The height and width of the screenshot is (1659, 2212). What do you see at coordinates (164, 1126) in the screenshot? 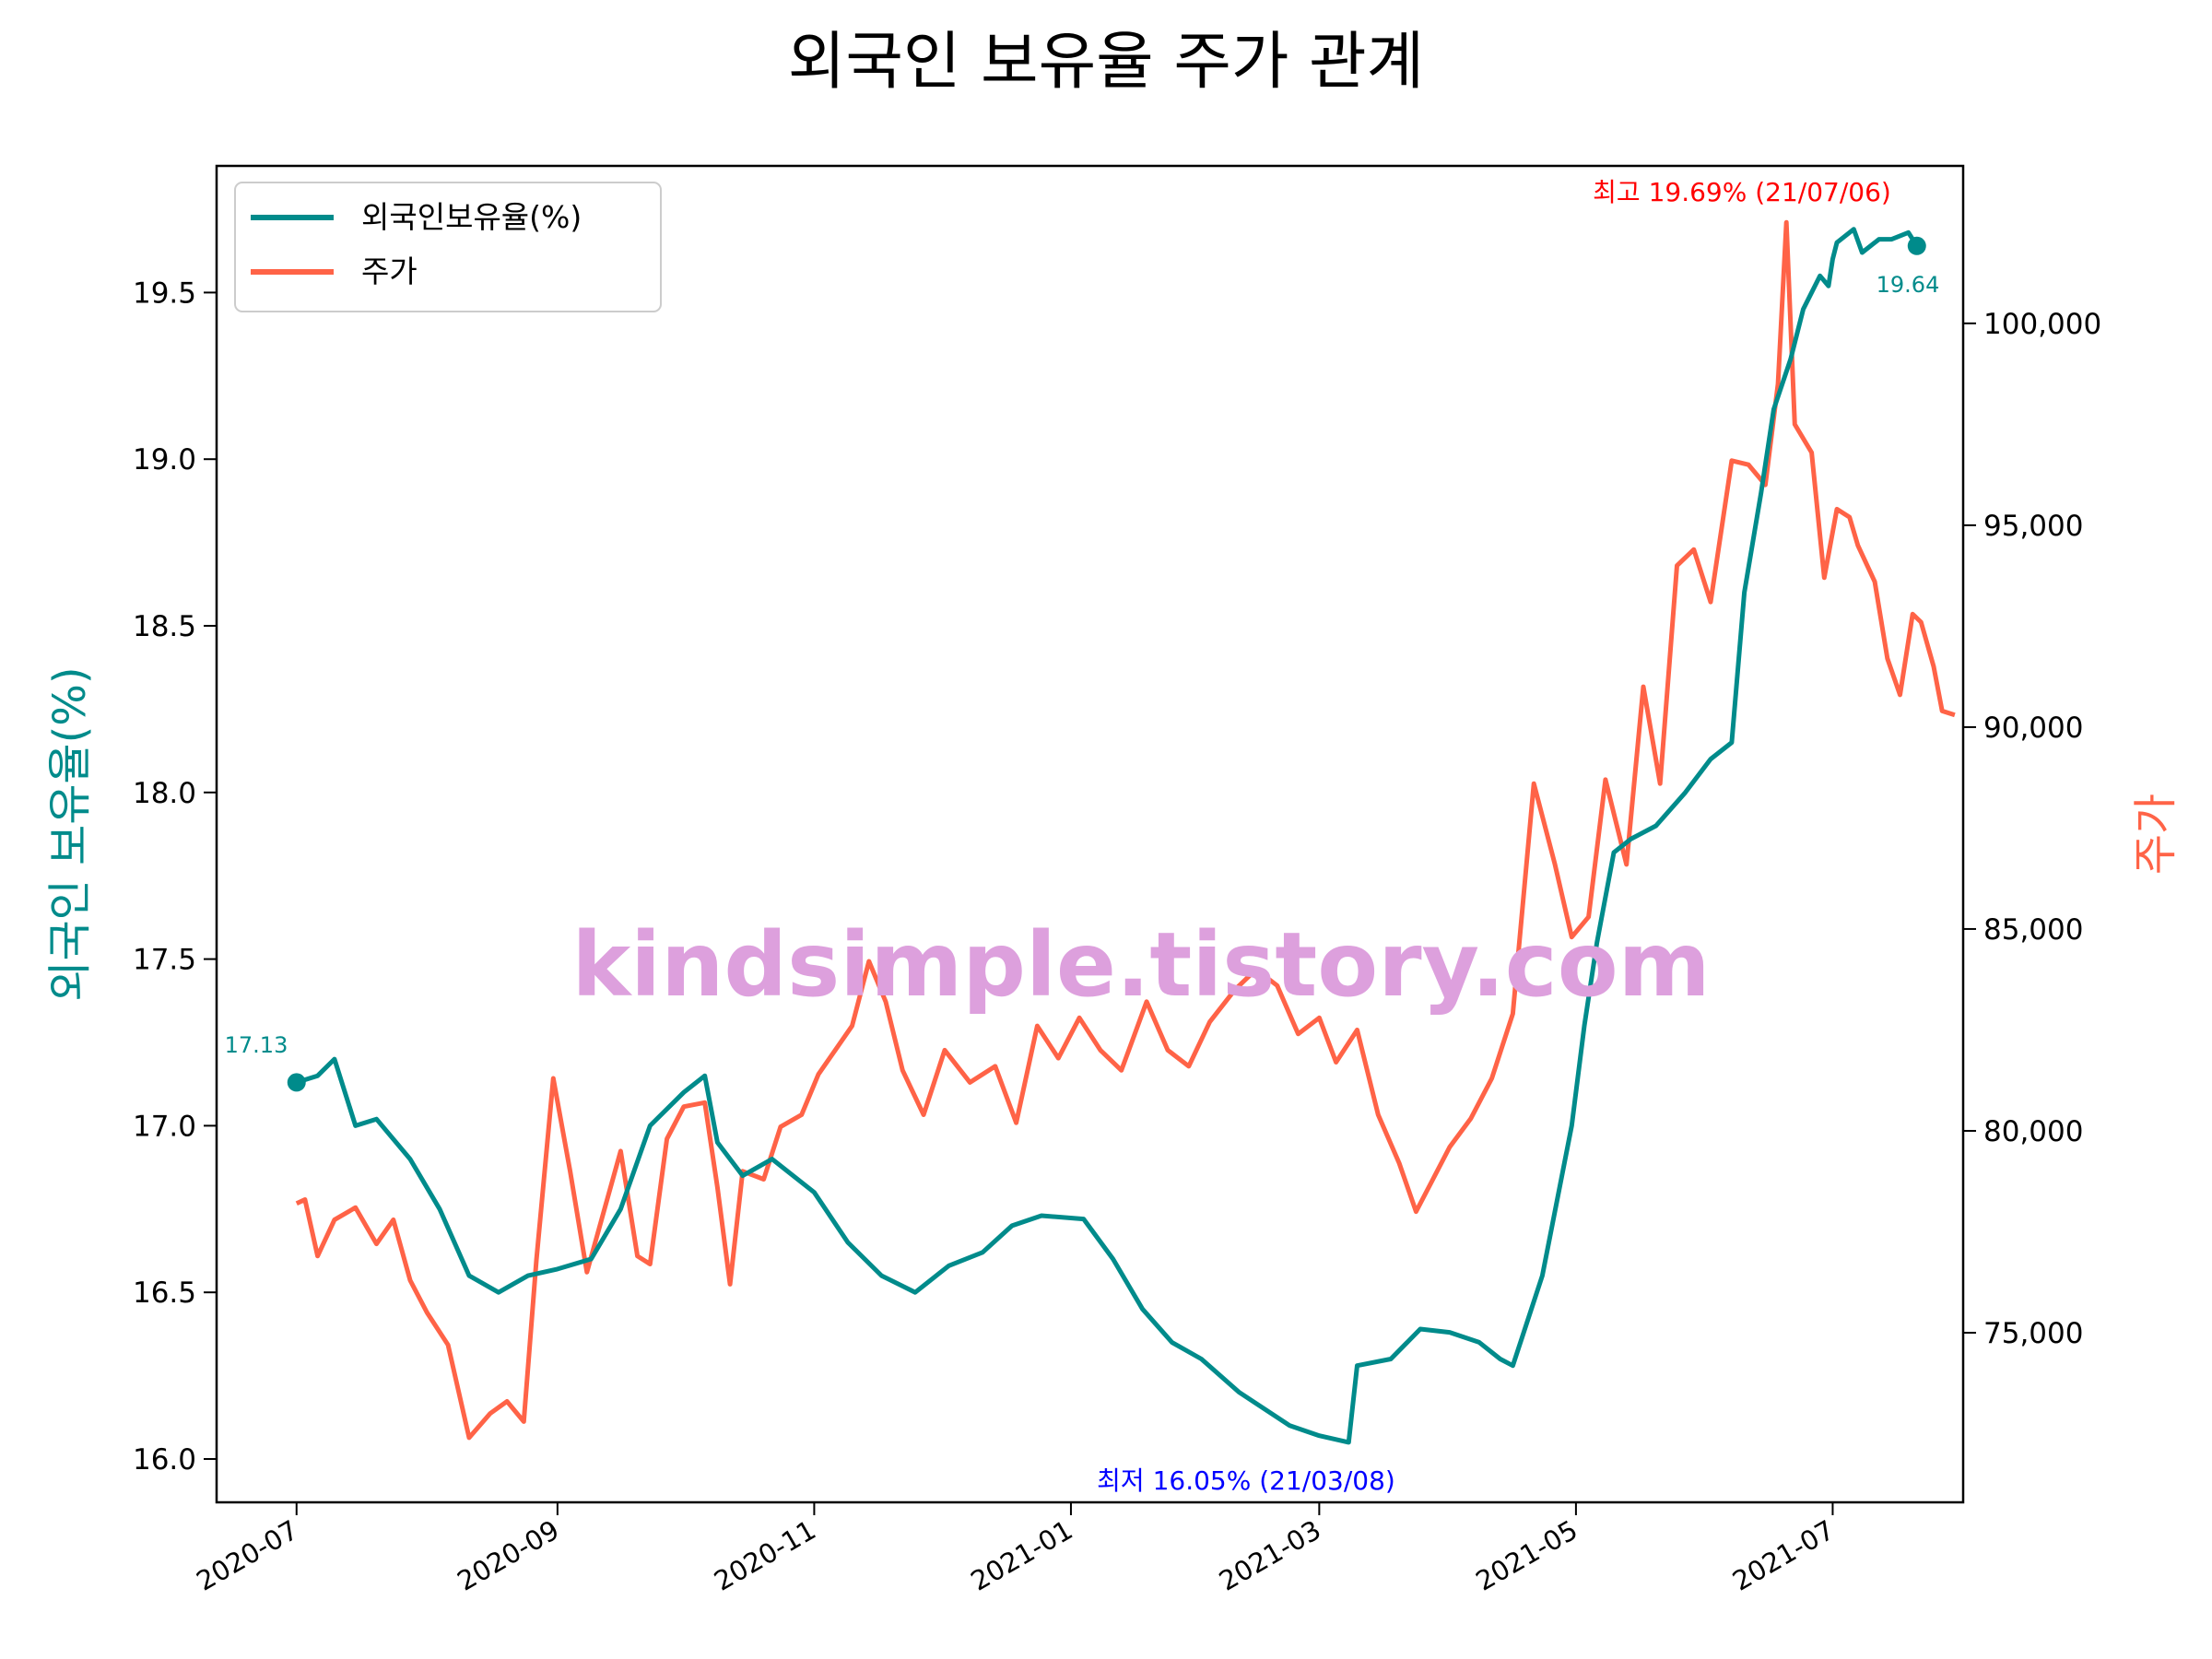
I see `left-y-tick-label: 17.0` at bounding box center [164, 1126].